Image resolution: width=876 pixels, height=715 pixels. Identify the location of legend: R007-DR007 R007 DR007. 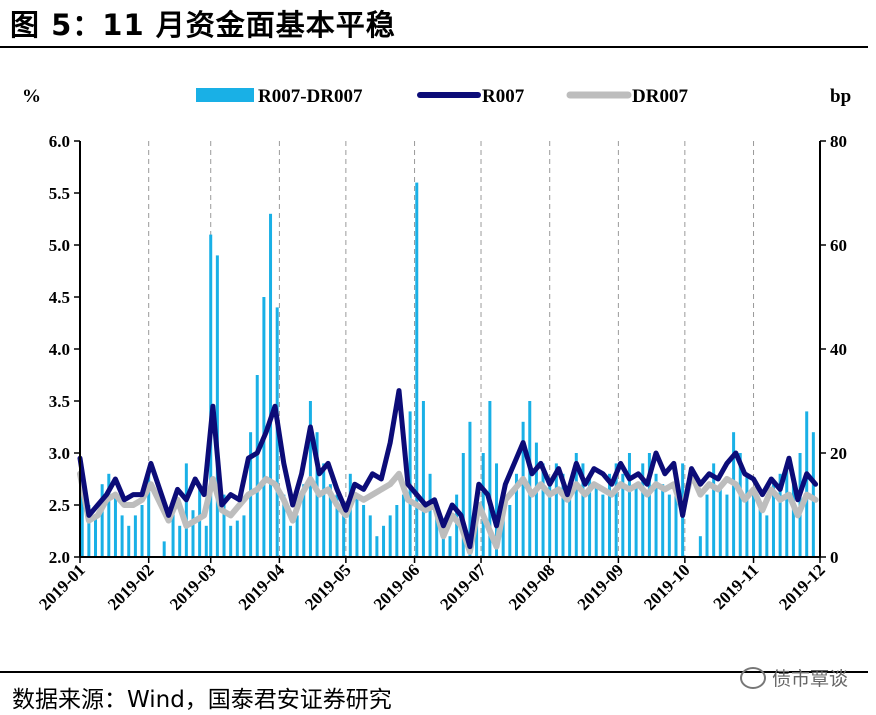
(442, 96).